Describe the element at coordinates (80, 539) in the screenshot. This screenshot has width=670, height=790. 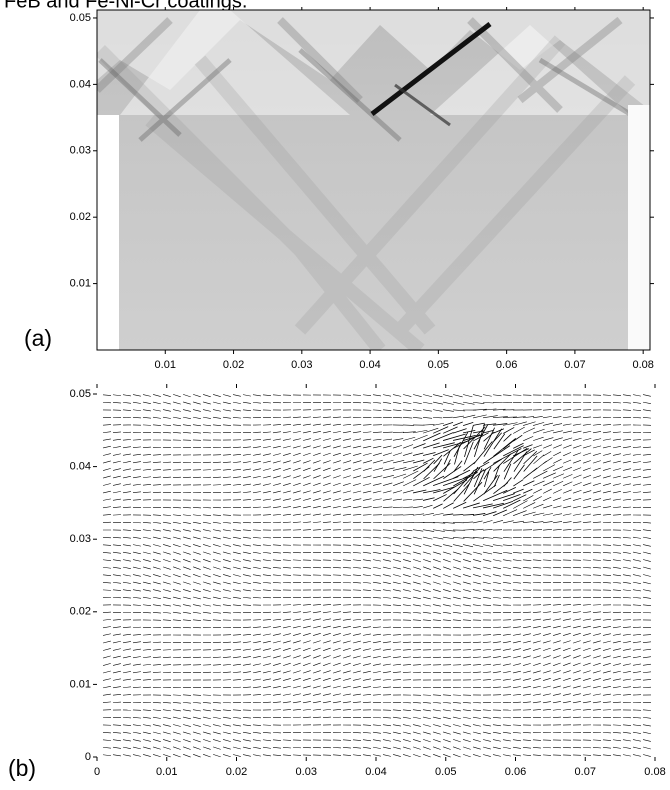
I see `y-tick-label: 0.03` at that location.